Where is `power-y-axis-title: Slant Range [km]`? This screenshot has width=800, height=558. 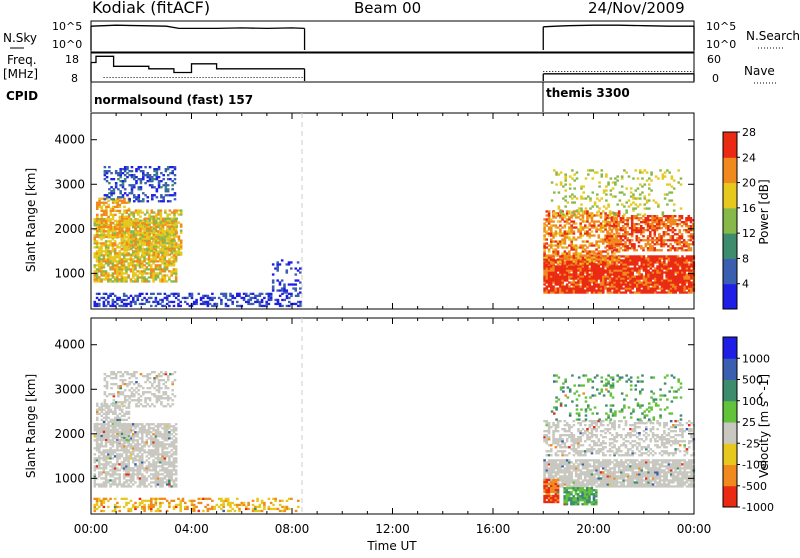
power-y-axis-title: Slant Range [km] is located at coordinates (31, 220).